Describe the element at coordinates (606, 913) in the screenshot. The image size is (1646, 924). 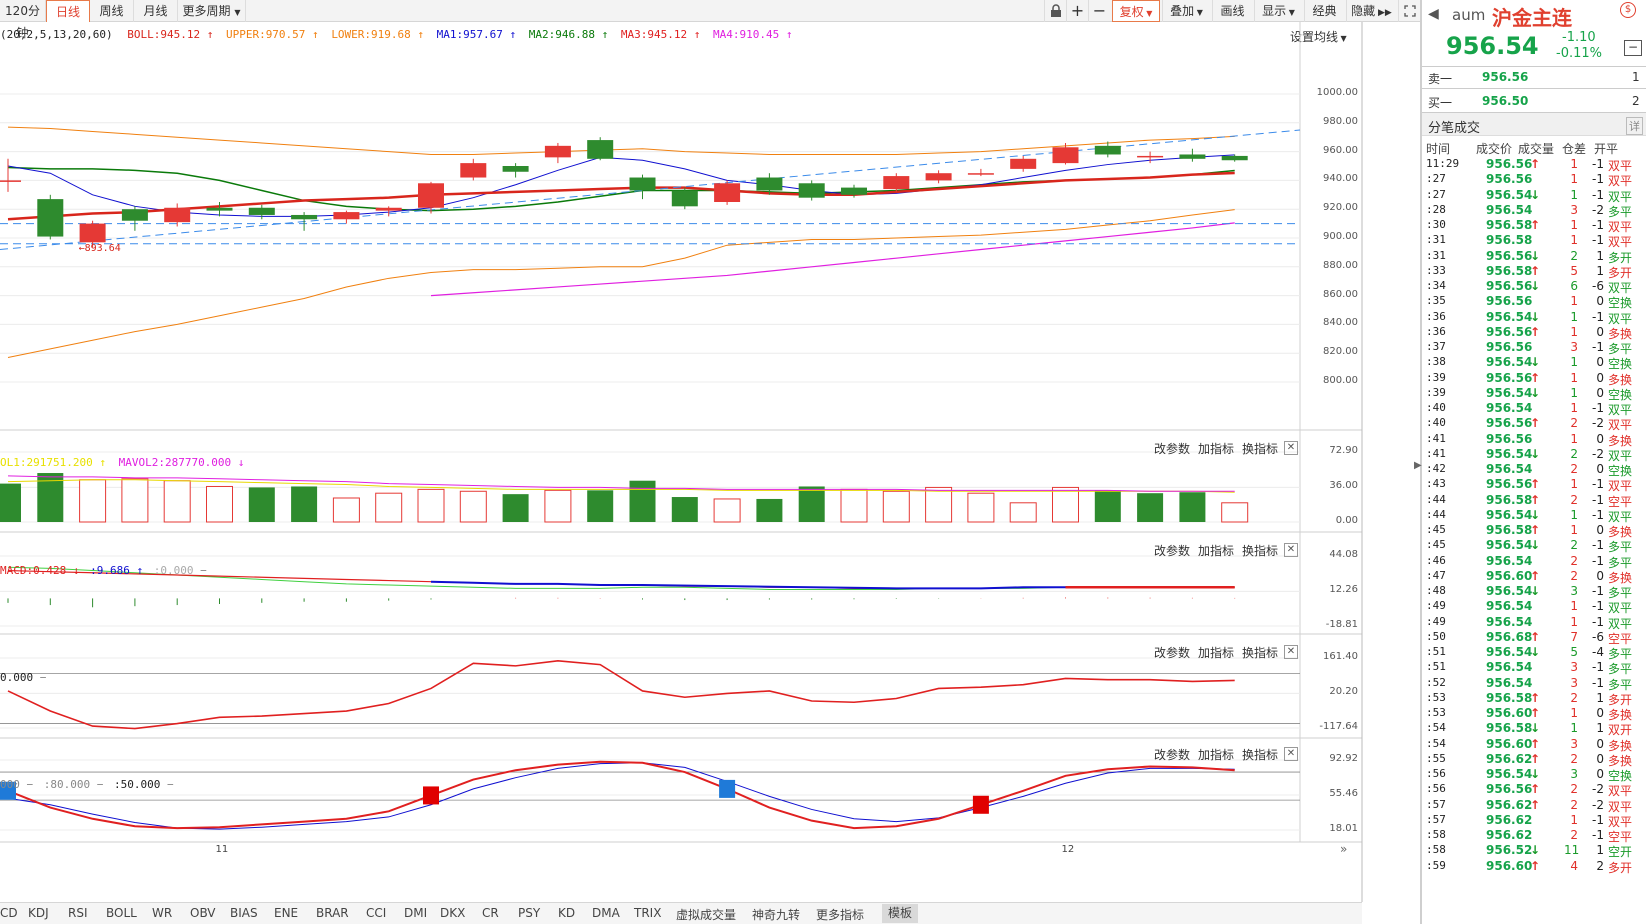
I see `indicator-tab: DMA` at that location.